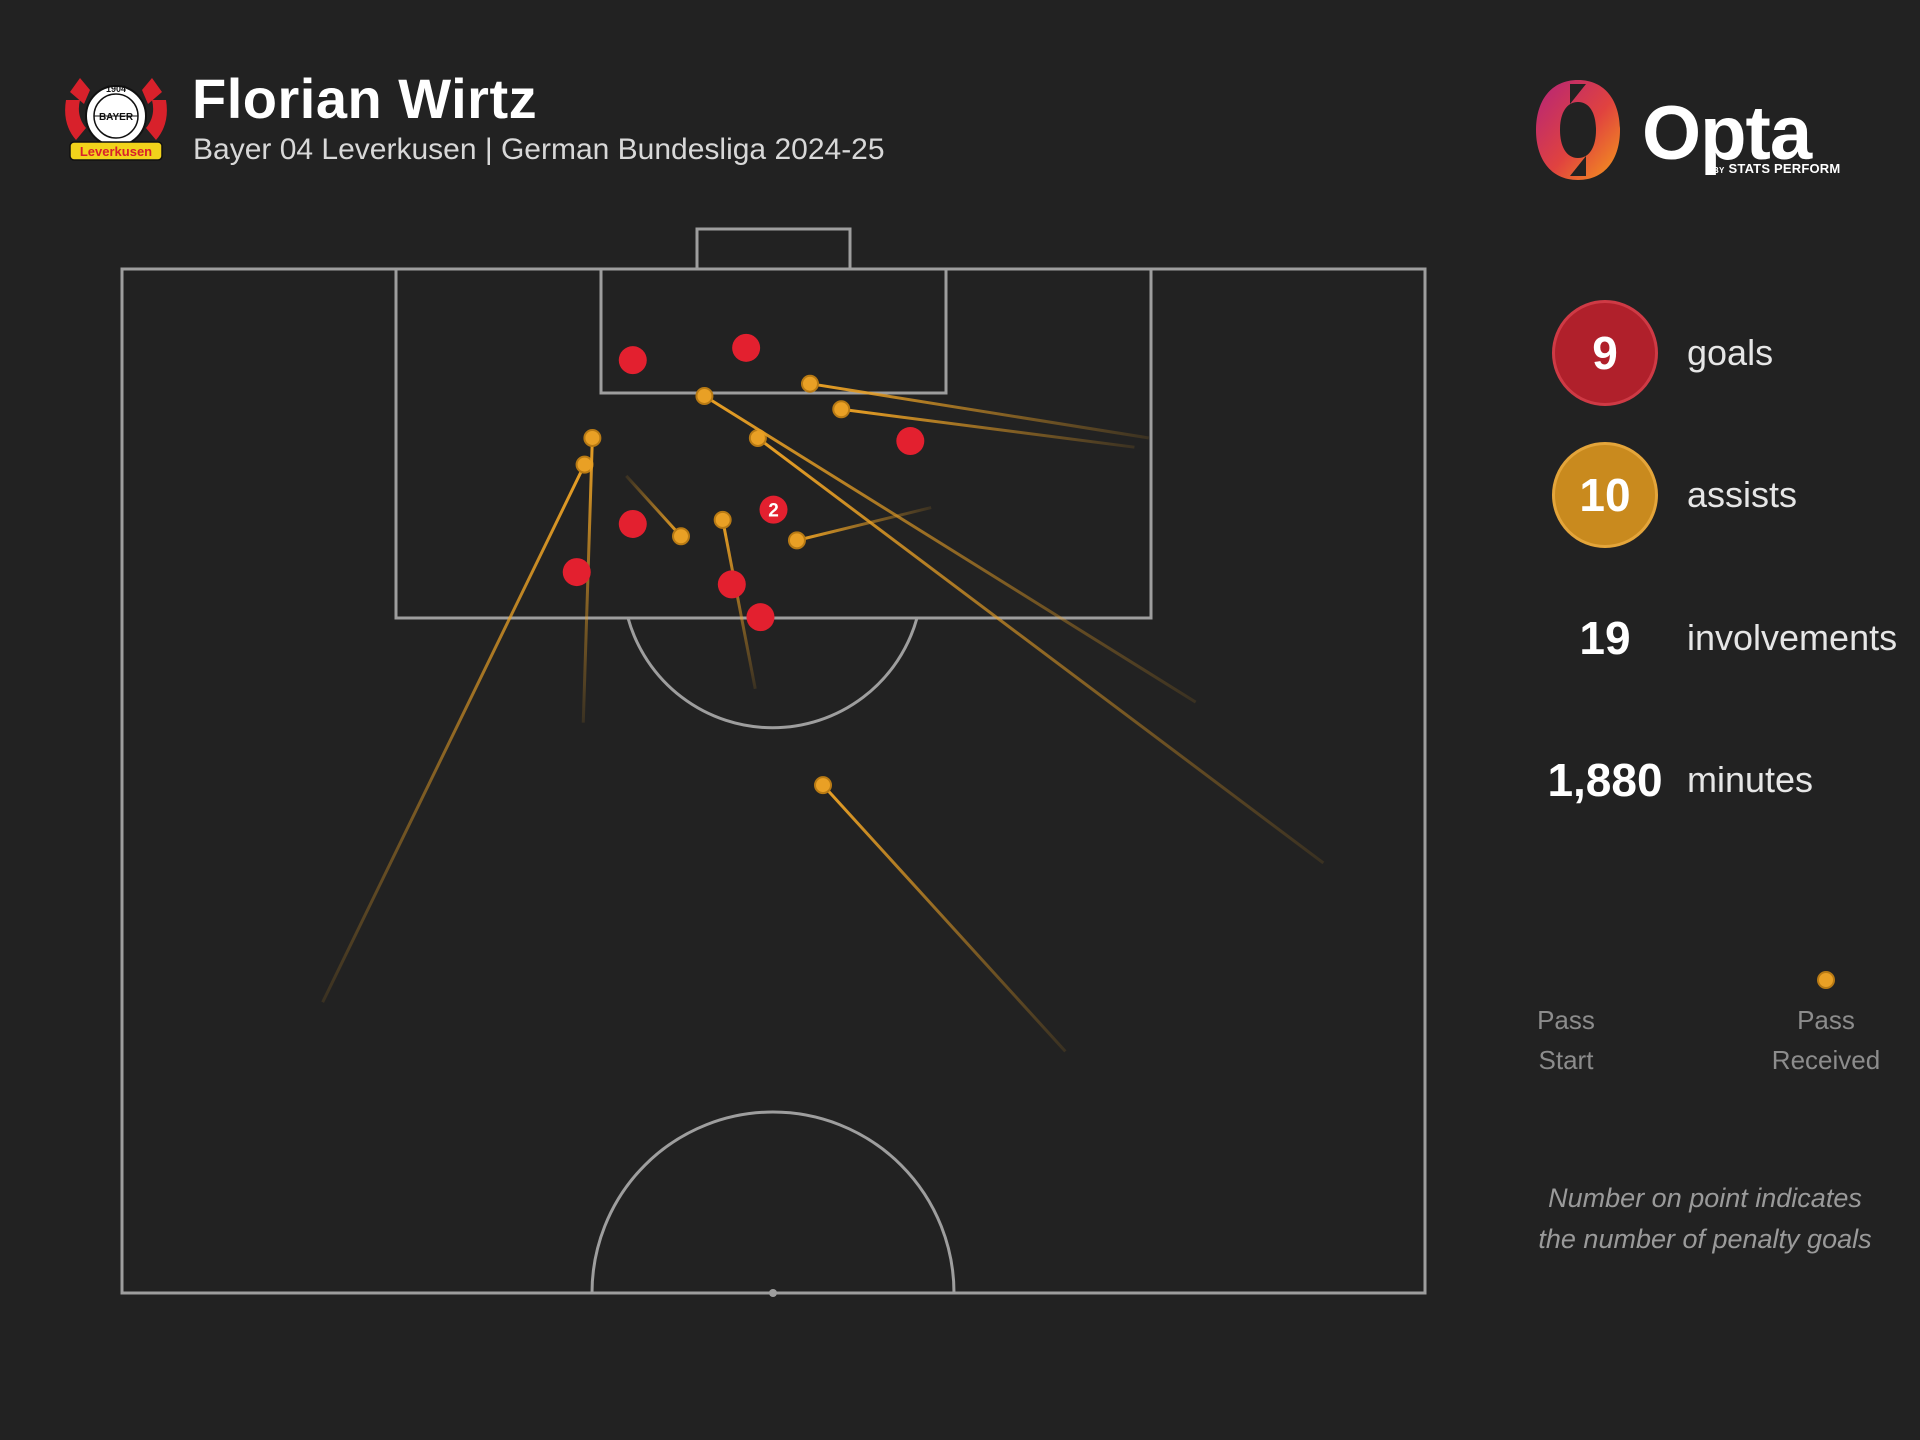 Image resolution: width=1920 pixels, height=1440 pixels. Describe the element at coordinates (1578, 130) in the screenshot. I see `opta-logo-icon` at that location.